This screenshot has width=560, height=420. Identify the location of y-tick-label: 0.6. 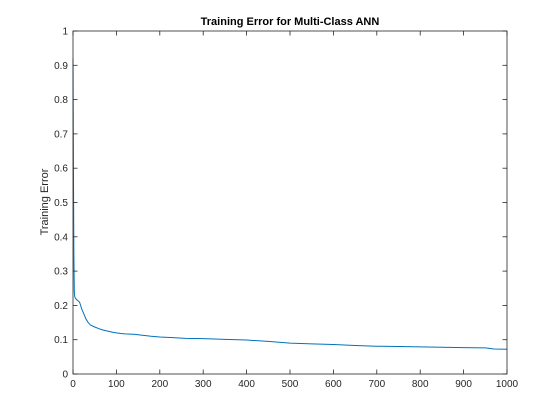
(61, 169).